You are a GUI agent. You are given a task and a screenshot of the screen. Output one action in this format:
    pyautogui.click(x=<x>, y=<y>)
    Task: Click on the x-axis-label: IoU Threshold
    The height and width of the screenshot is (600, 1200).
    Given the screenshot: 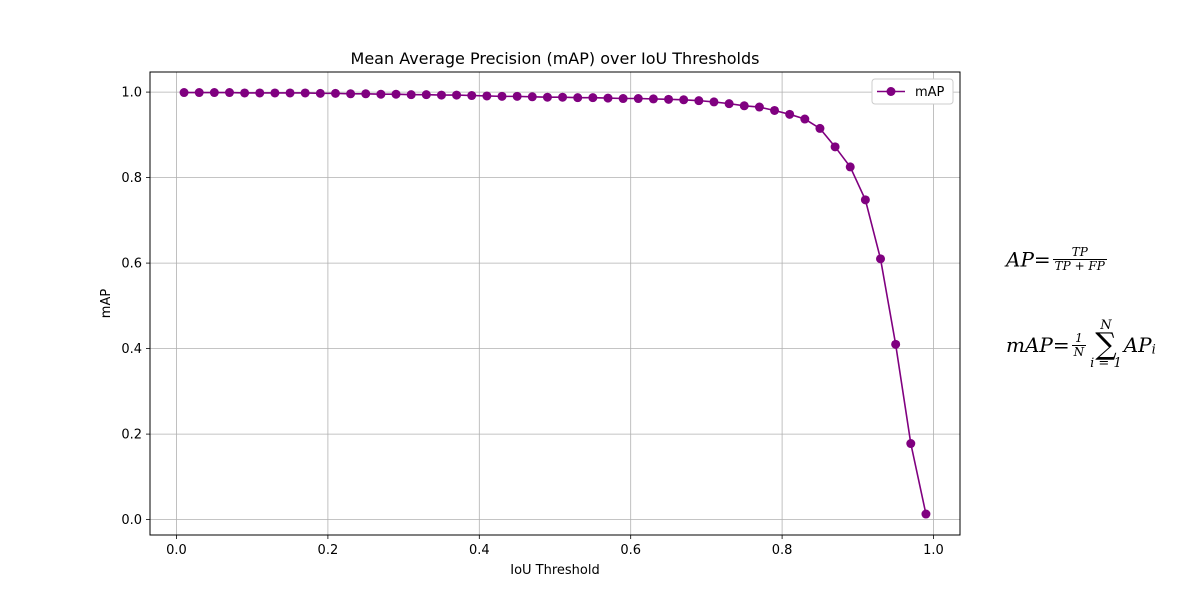 What is the action you would take?
    pyautogui.click(x=555, y=570)
    